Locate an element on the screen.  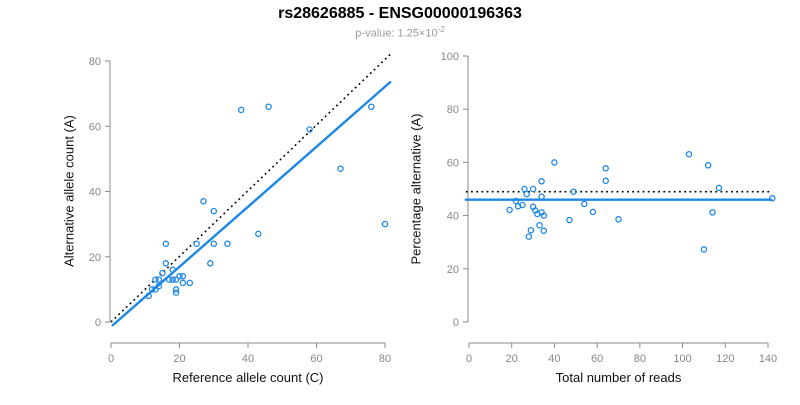
x-tick-label: 120 is located at coordinates (725, 359).